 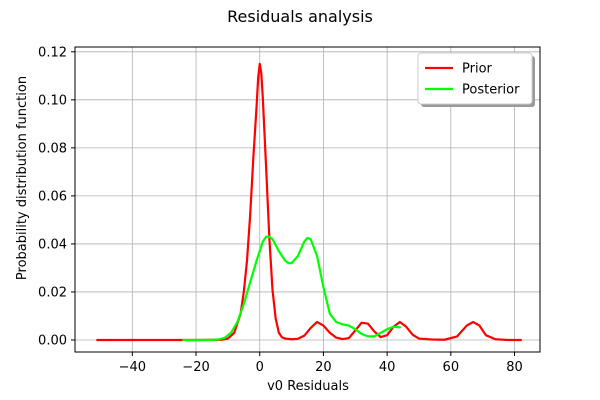 What do you see at coordinates (52, 148) in the screenshot?
I see `y-tick-label: 0.08` at bounding box center [52, 148].